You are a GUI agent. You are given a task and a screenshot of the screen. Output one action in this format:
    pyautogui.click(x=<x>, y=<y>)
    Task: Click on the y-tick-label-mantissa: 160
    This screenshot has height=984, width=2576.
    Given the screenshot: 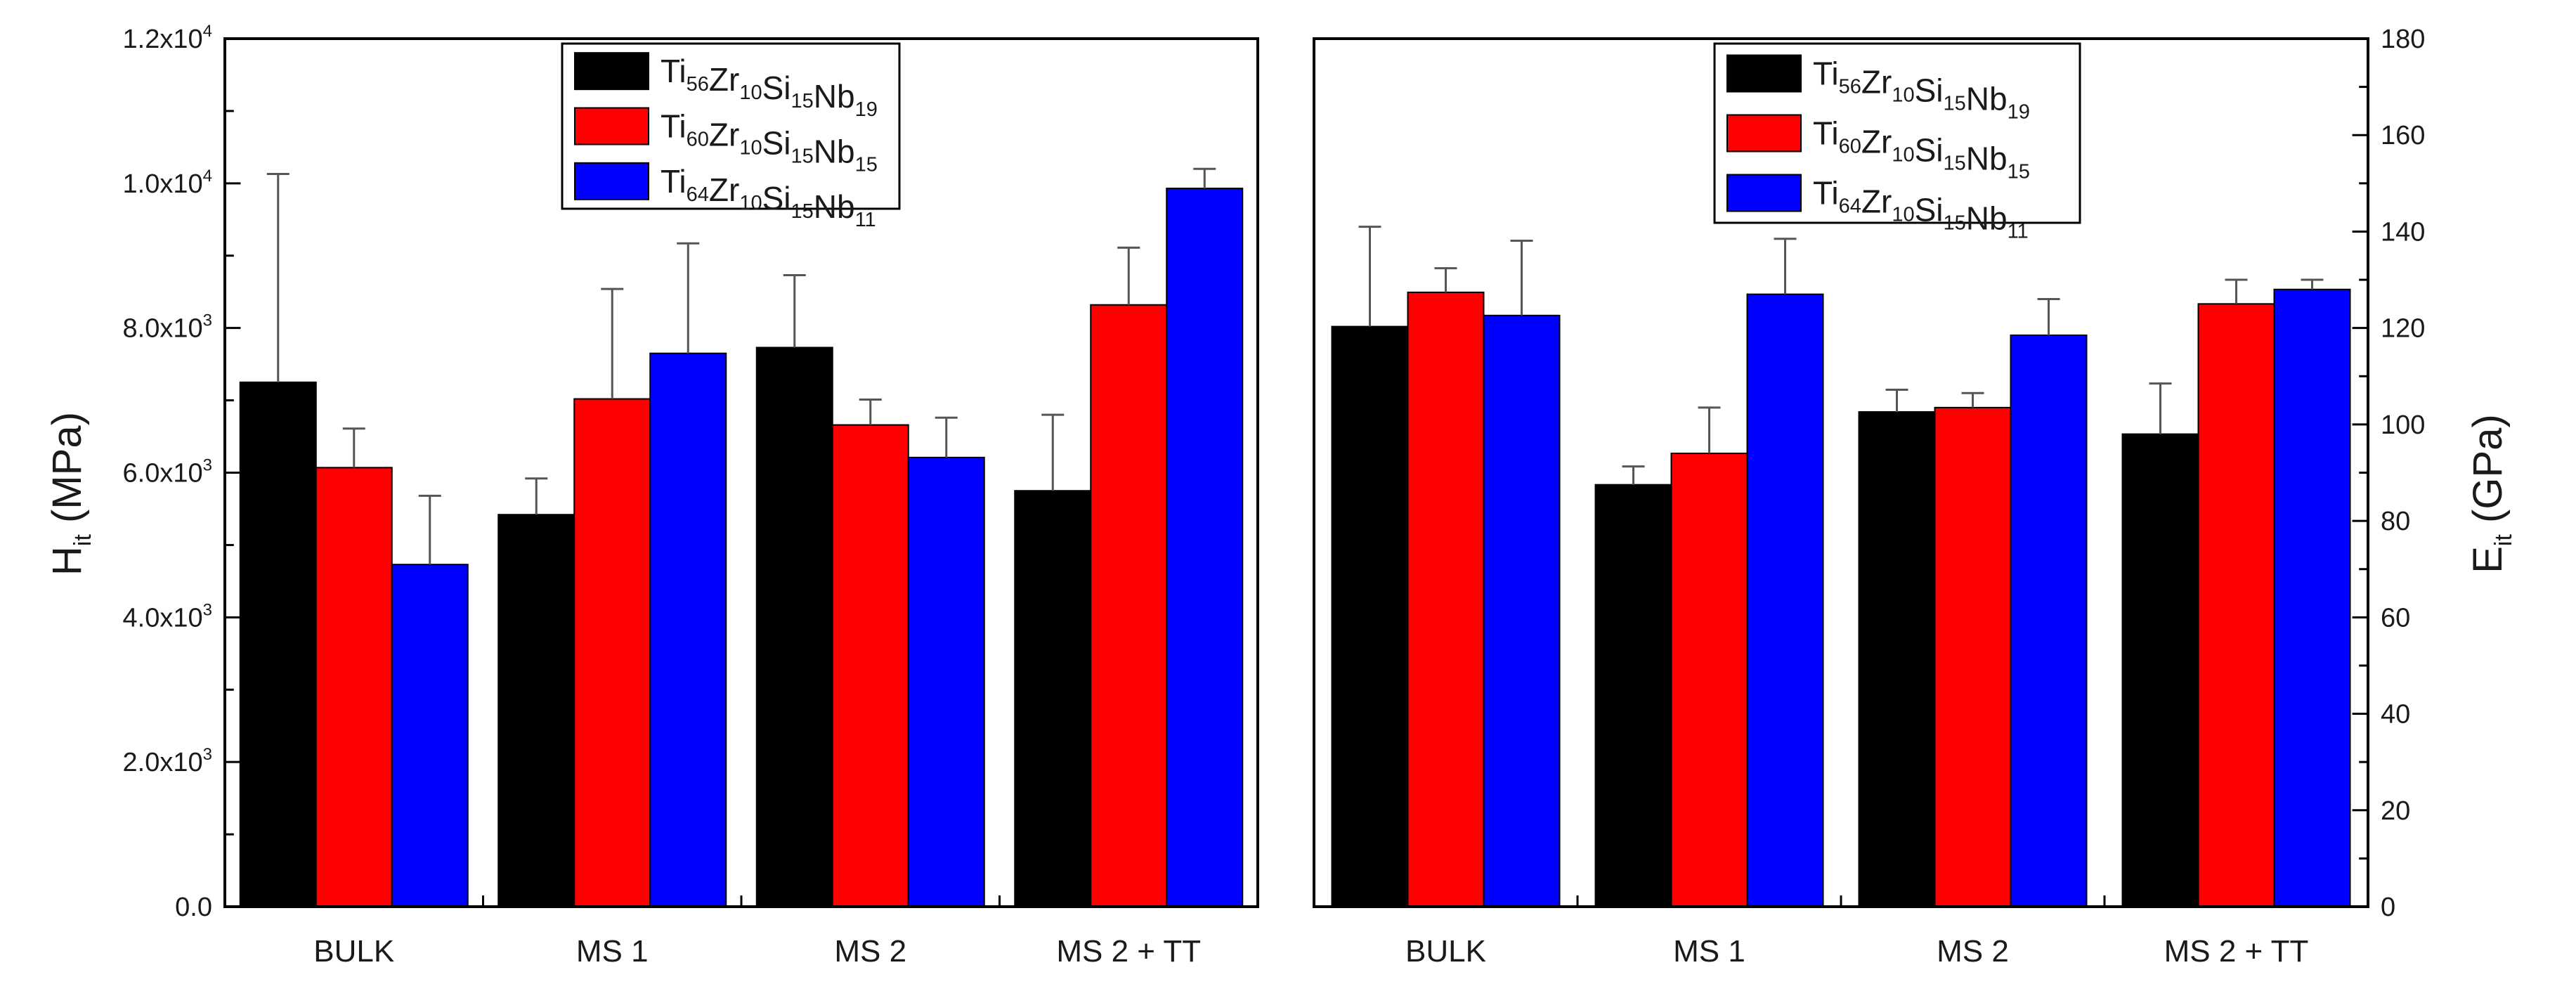 What is the action you would take?
    pyautogui.click(x=2403, y=135)
    